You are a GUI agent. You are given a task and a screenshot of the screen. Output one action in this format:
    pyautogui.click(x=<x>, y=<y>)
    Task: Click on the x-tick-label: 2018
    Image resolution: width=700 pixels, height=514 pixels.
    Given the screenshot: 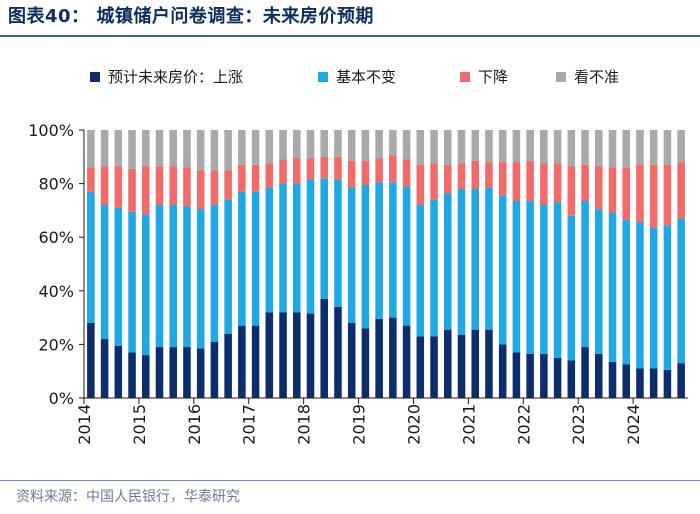 What is the action you would take?
    pyautogui.click(x=304, y=424)
    